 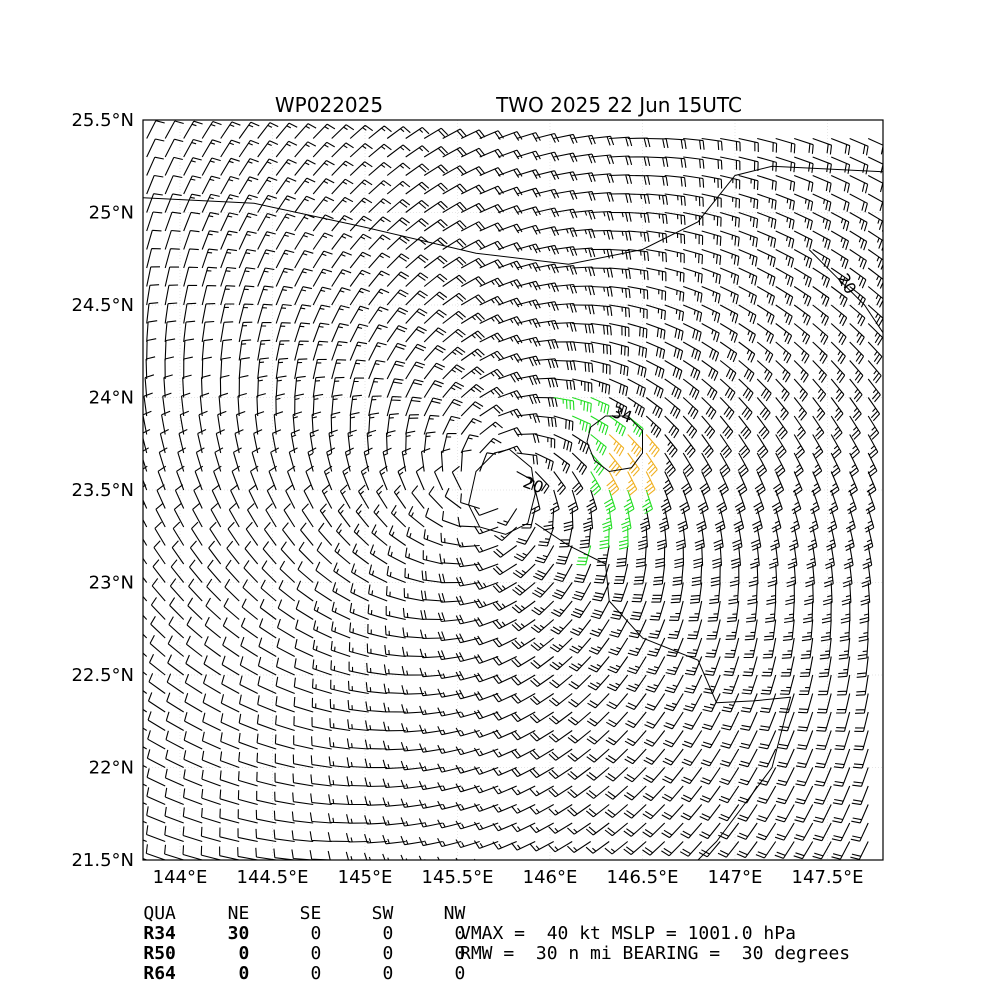 I want to click on y-tick-label: 22°N, so click(x=111, y=768).